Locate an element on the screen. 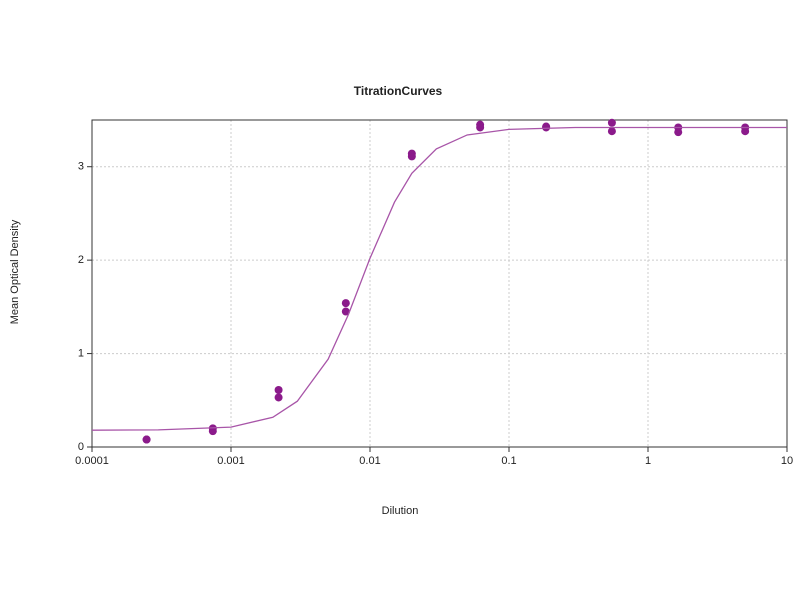 The image size is (800, 600). x-axis-label: Dilution is located at coordinates (400, 511).